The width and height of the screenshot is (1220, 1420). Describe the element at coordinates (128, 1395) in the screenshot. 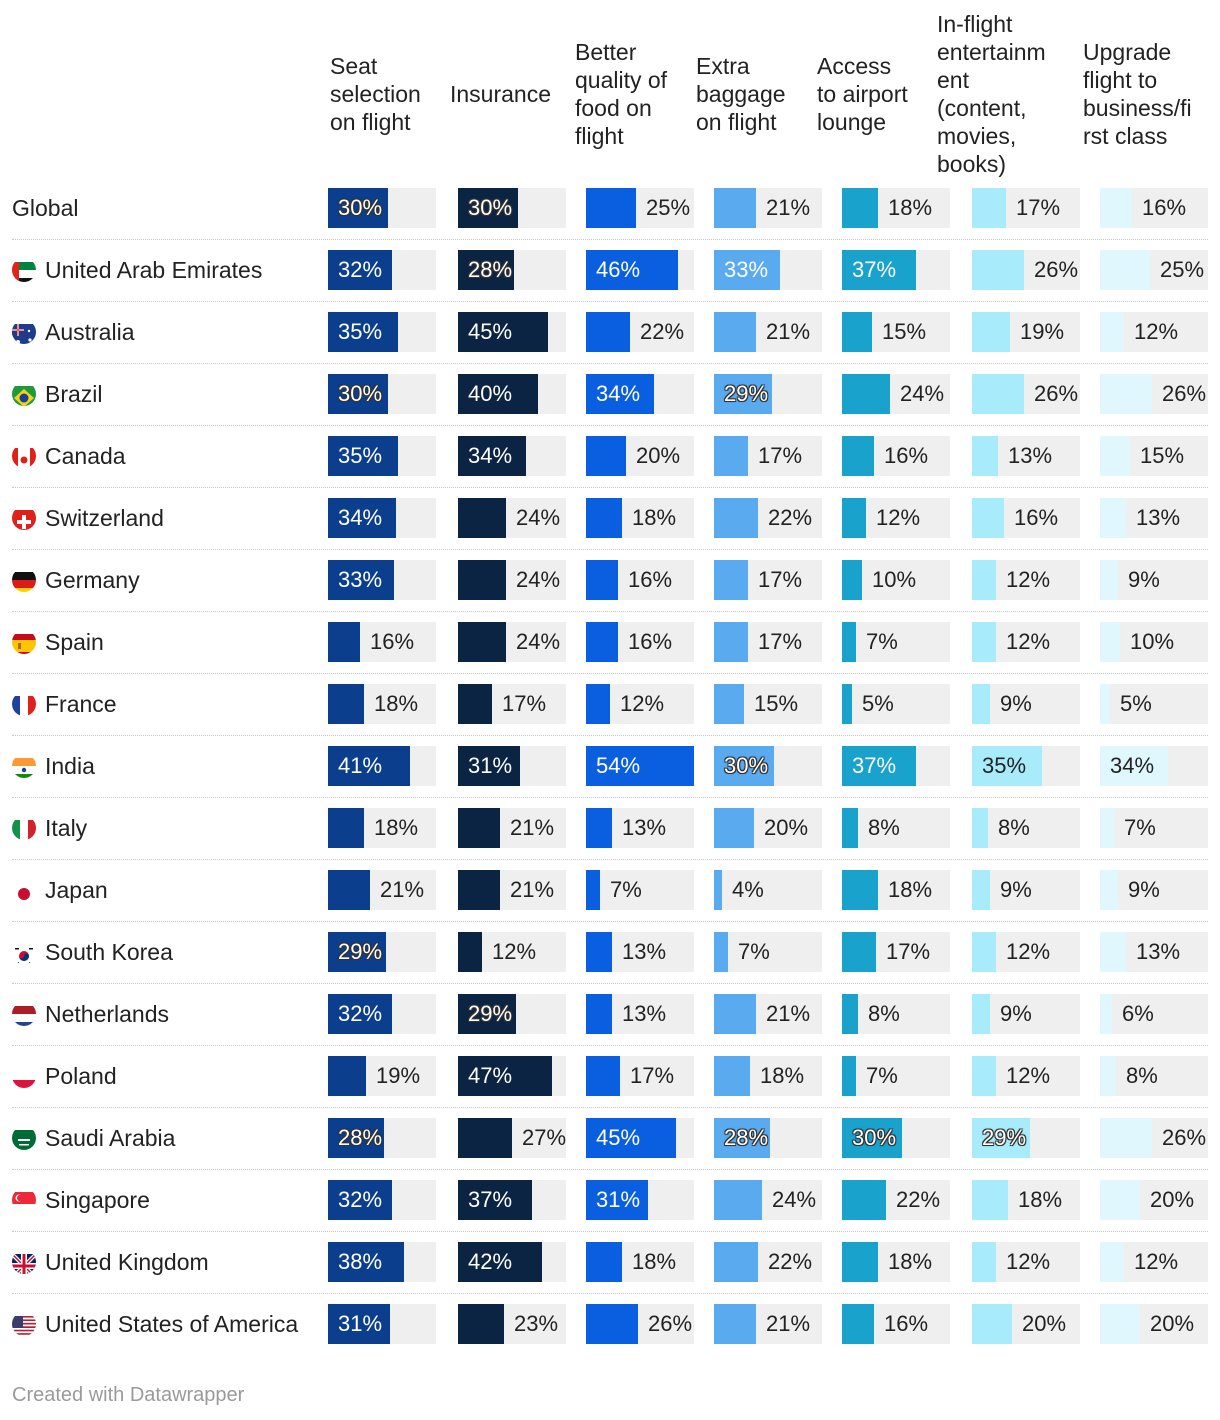

I see `footer-credit: Created with Datawrapper` at that location.